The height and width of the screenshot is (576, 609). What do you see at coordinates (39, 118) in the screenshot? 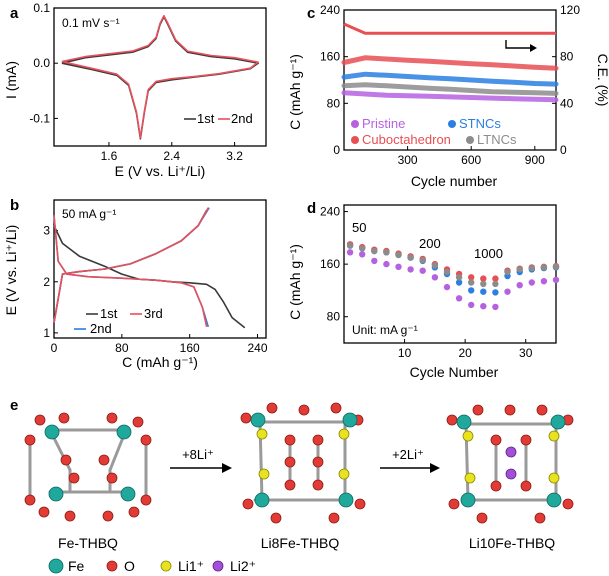
I see `y-tick-label: -0.1` at bounding box center [39, 118].